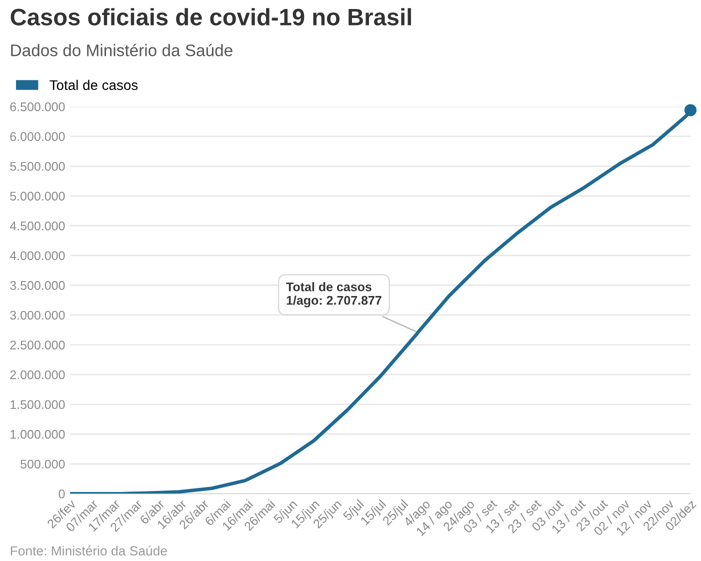  I want to click on chart-subtitle: Dados do Ministério da Saúde, so click(121, 50).